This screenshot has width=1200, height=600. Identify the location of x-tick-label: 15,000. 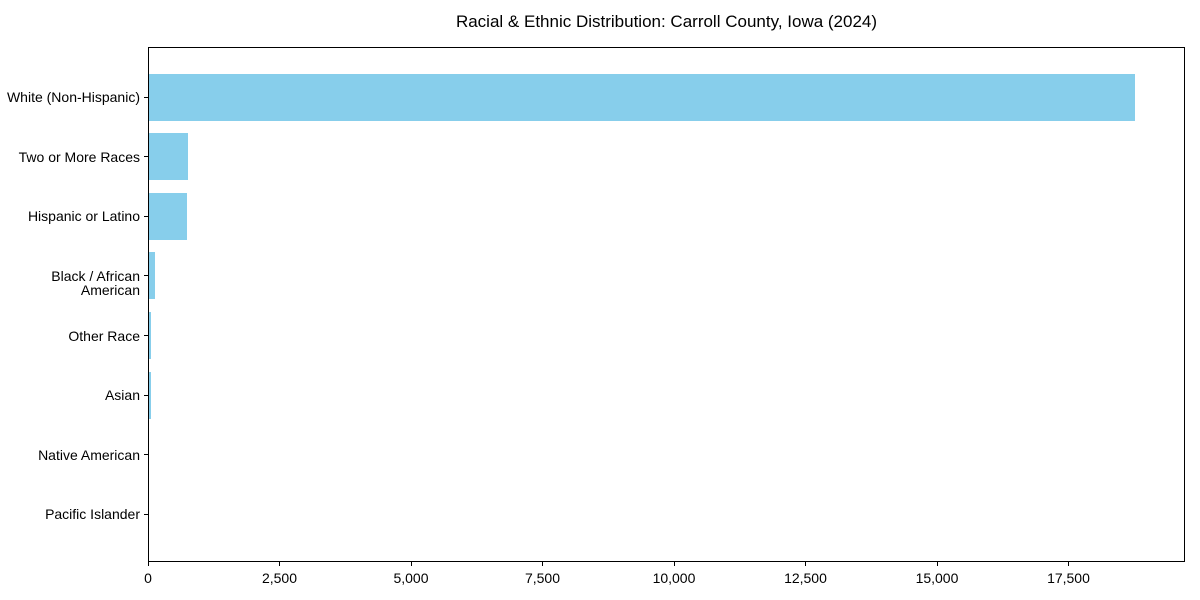
(937, 578).